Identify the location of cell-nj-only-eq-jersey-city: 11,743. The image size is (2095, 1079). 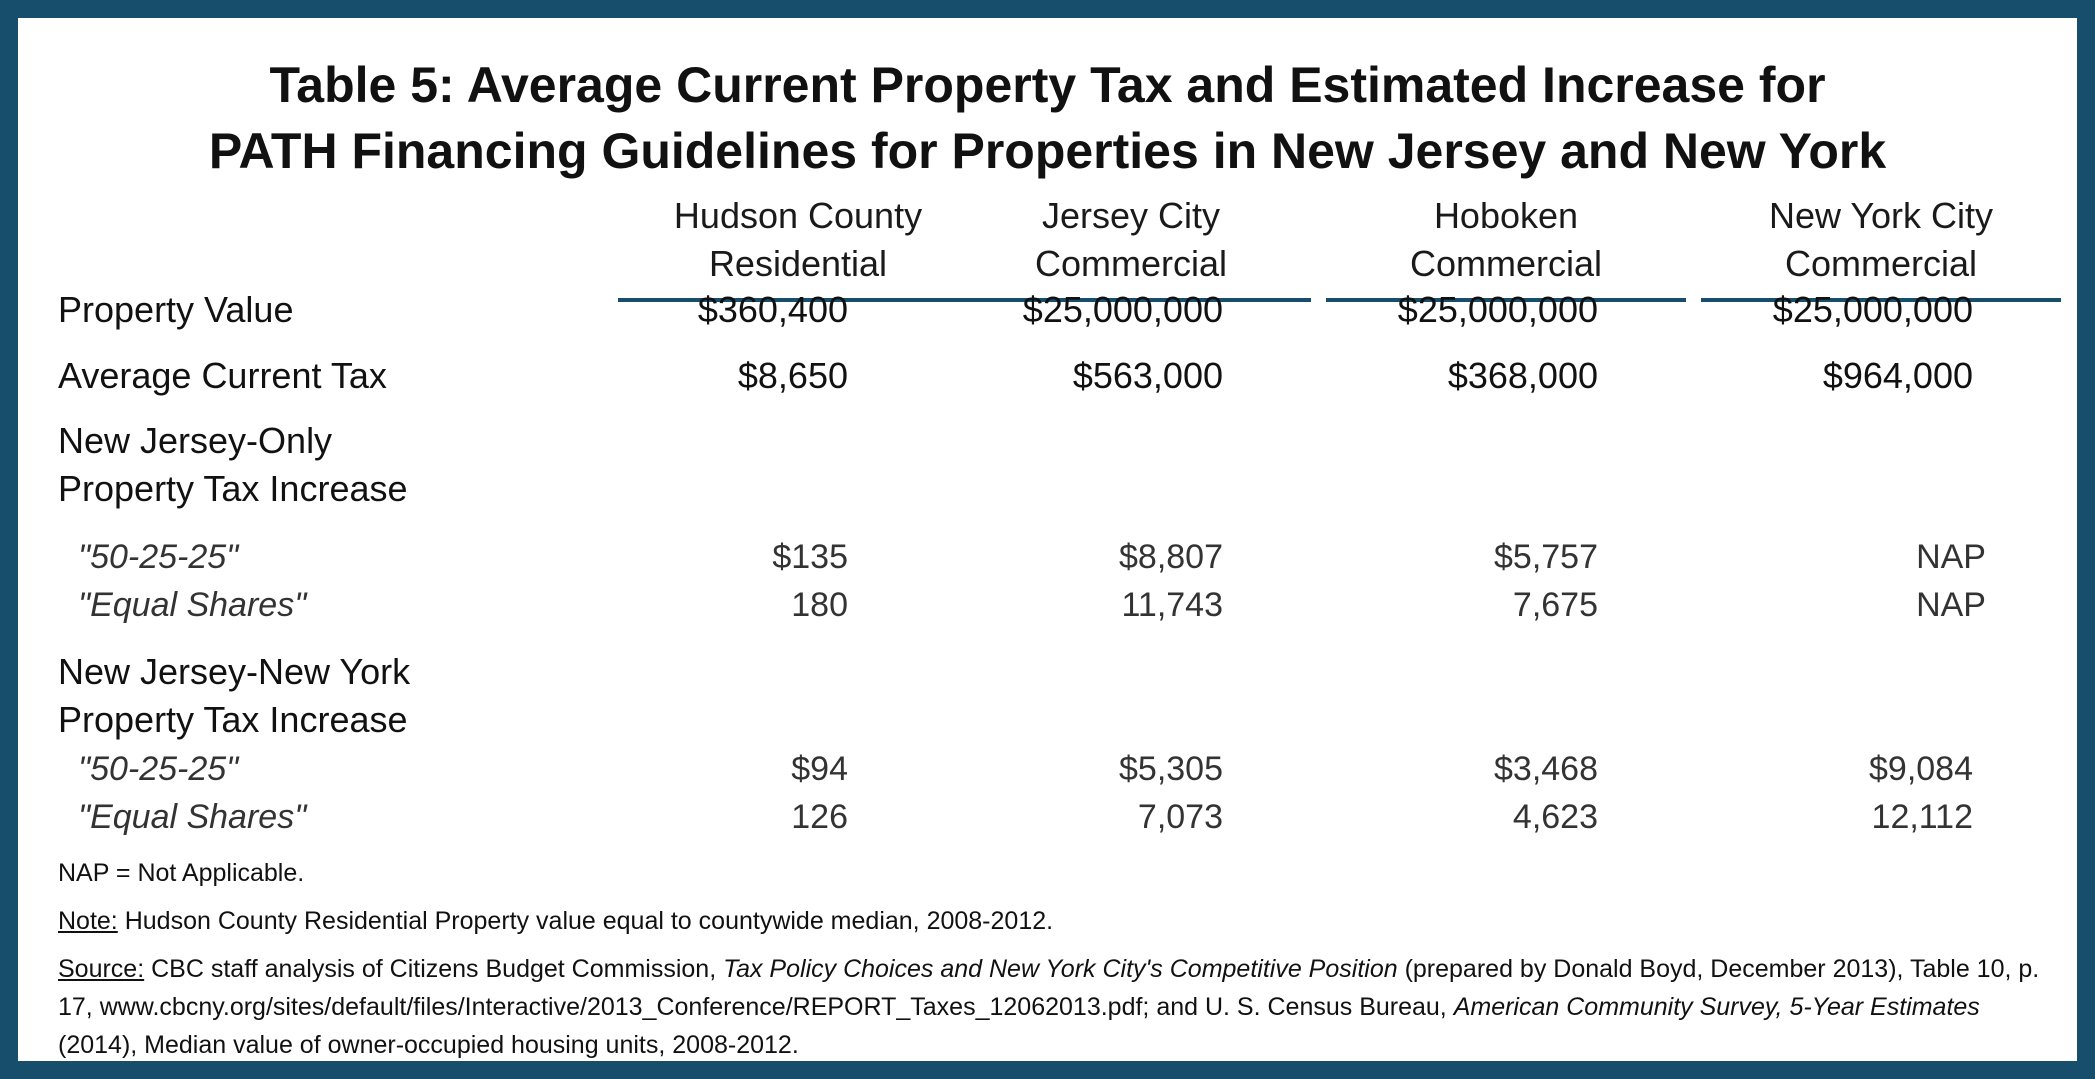
(1172, 605).